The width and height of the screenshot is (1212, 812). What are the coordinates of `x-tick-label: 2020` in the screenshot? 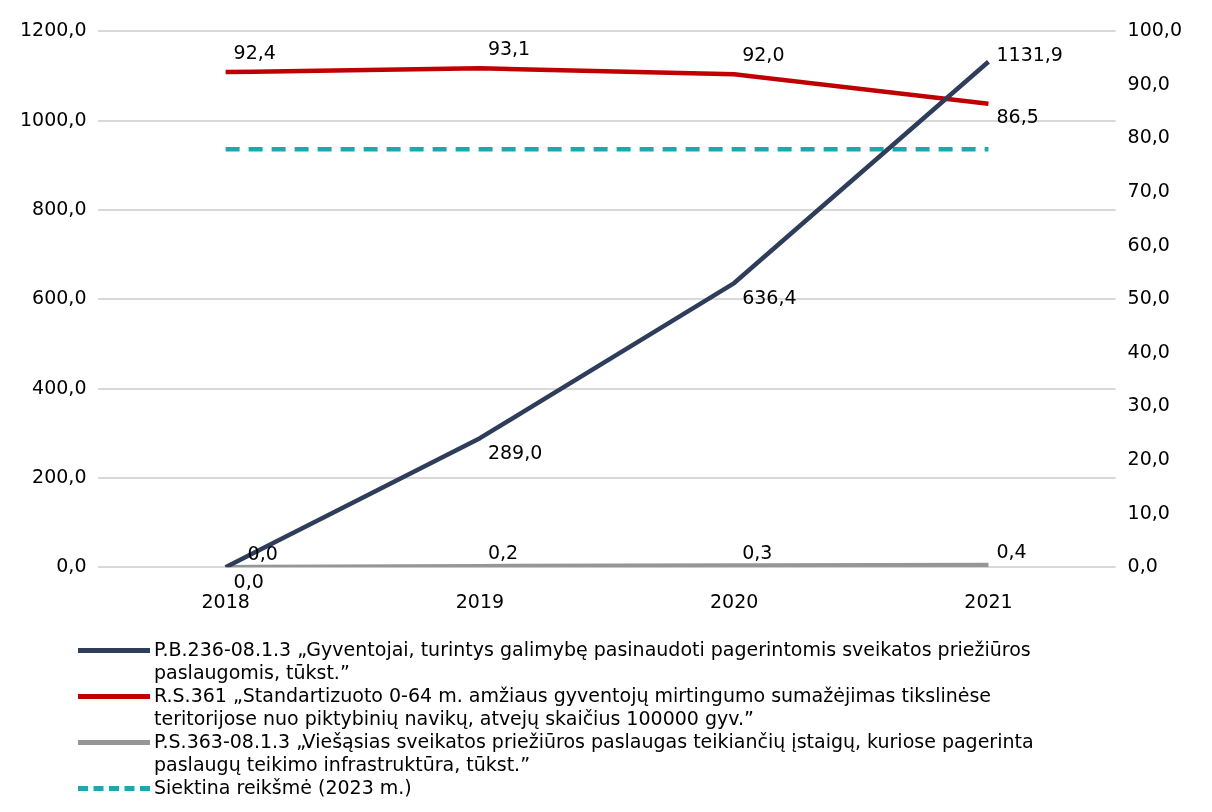 It's located at (734, 600).